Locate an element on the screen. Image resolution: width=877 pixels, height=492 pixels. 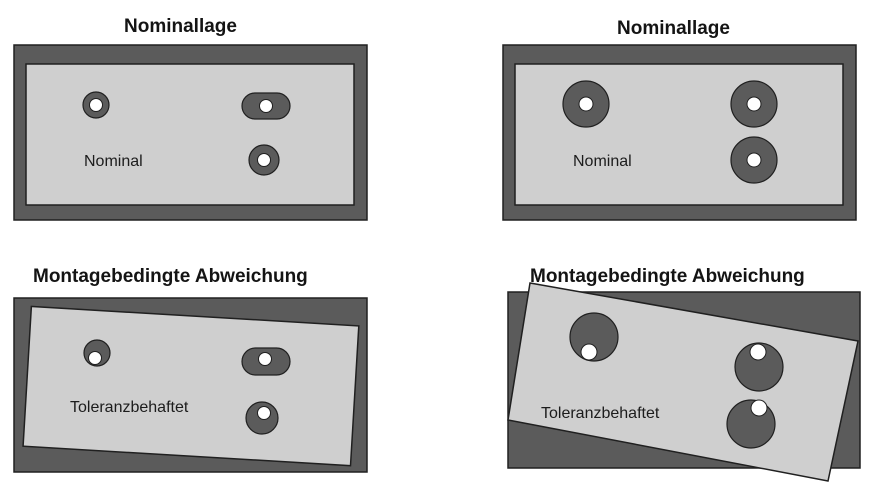
top-plate is located at coordinates (190, 134).